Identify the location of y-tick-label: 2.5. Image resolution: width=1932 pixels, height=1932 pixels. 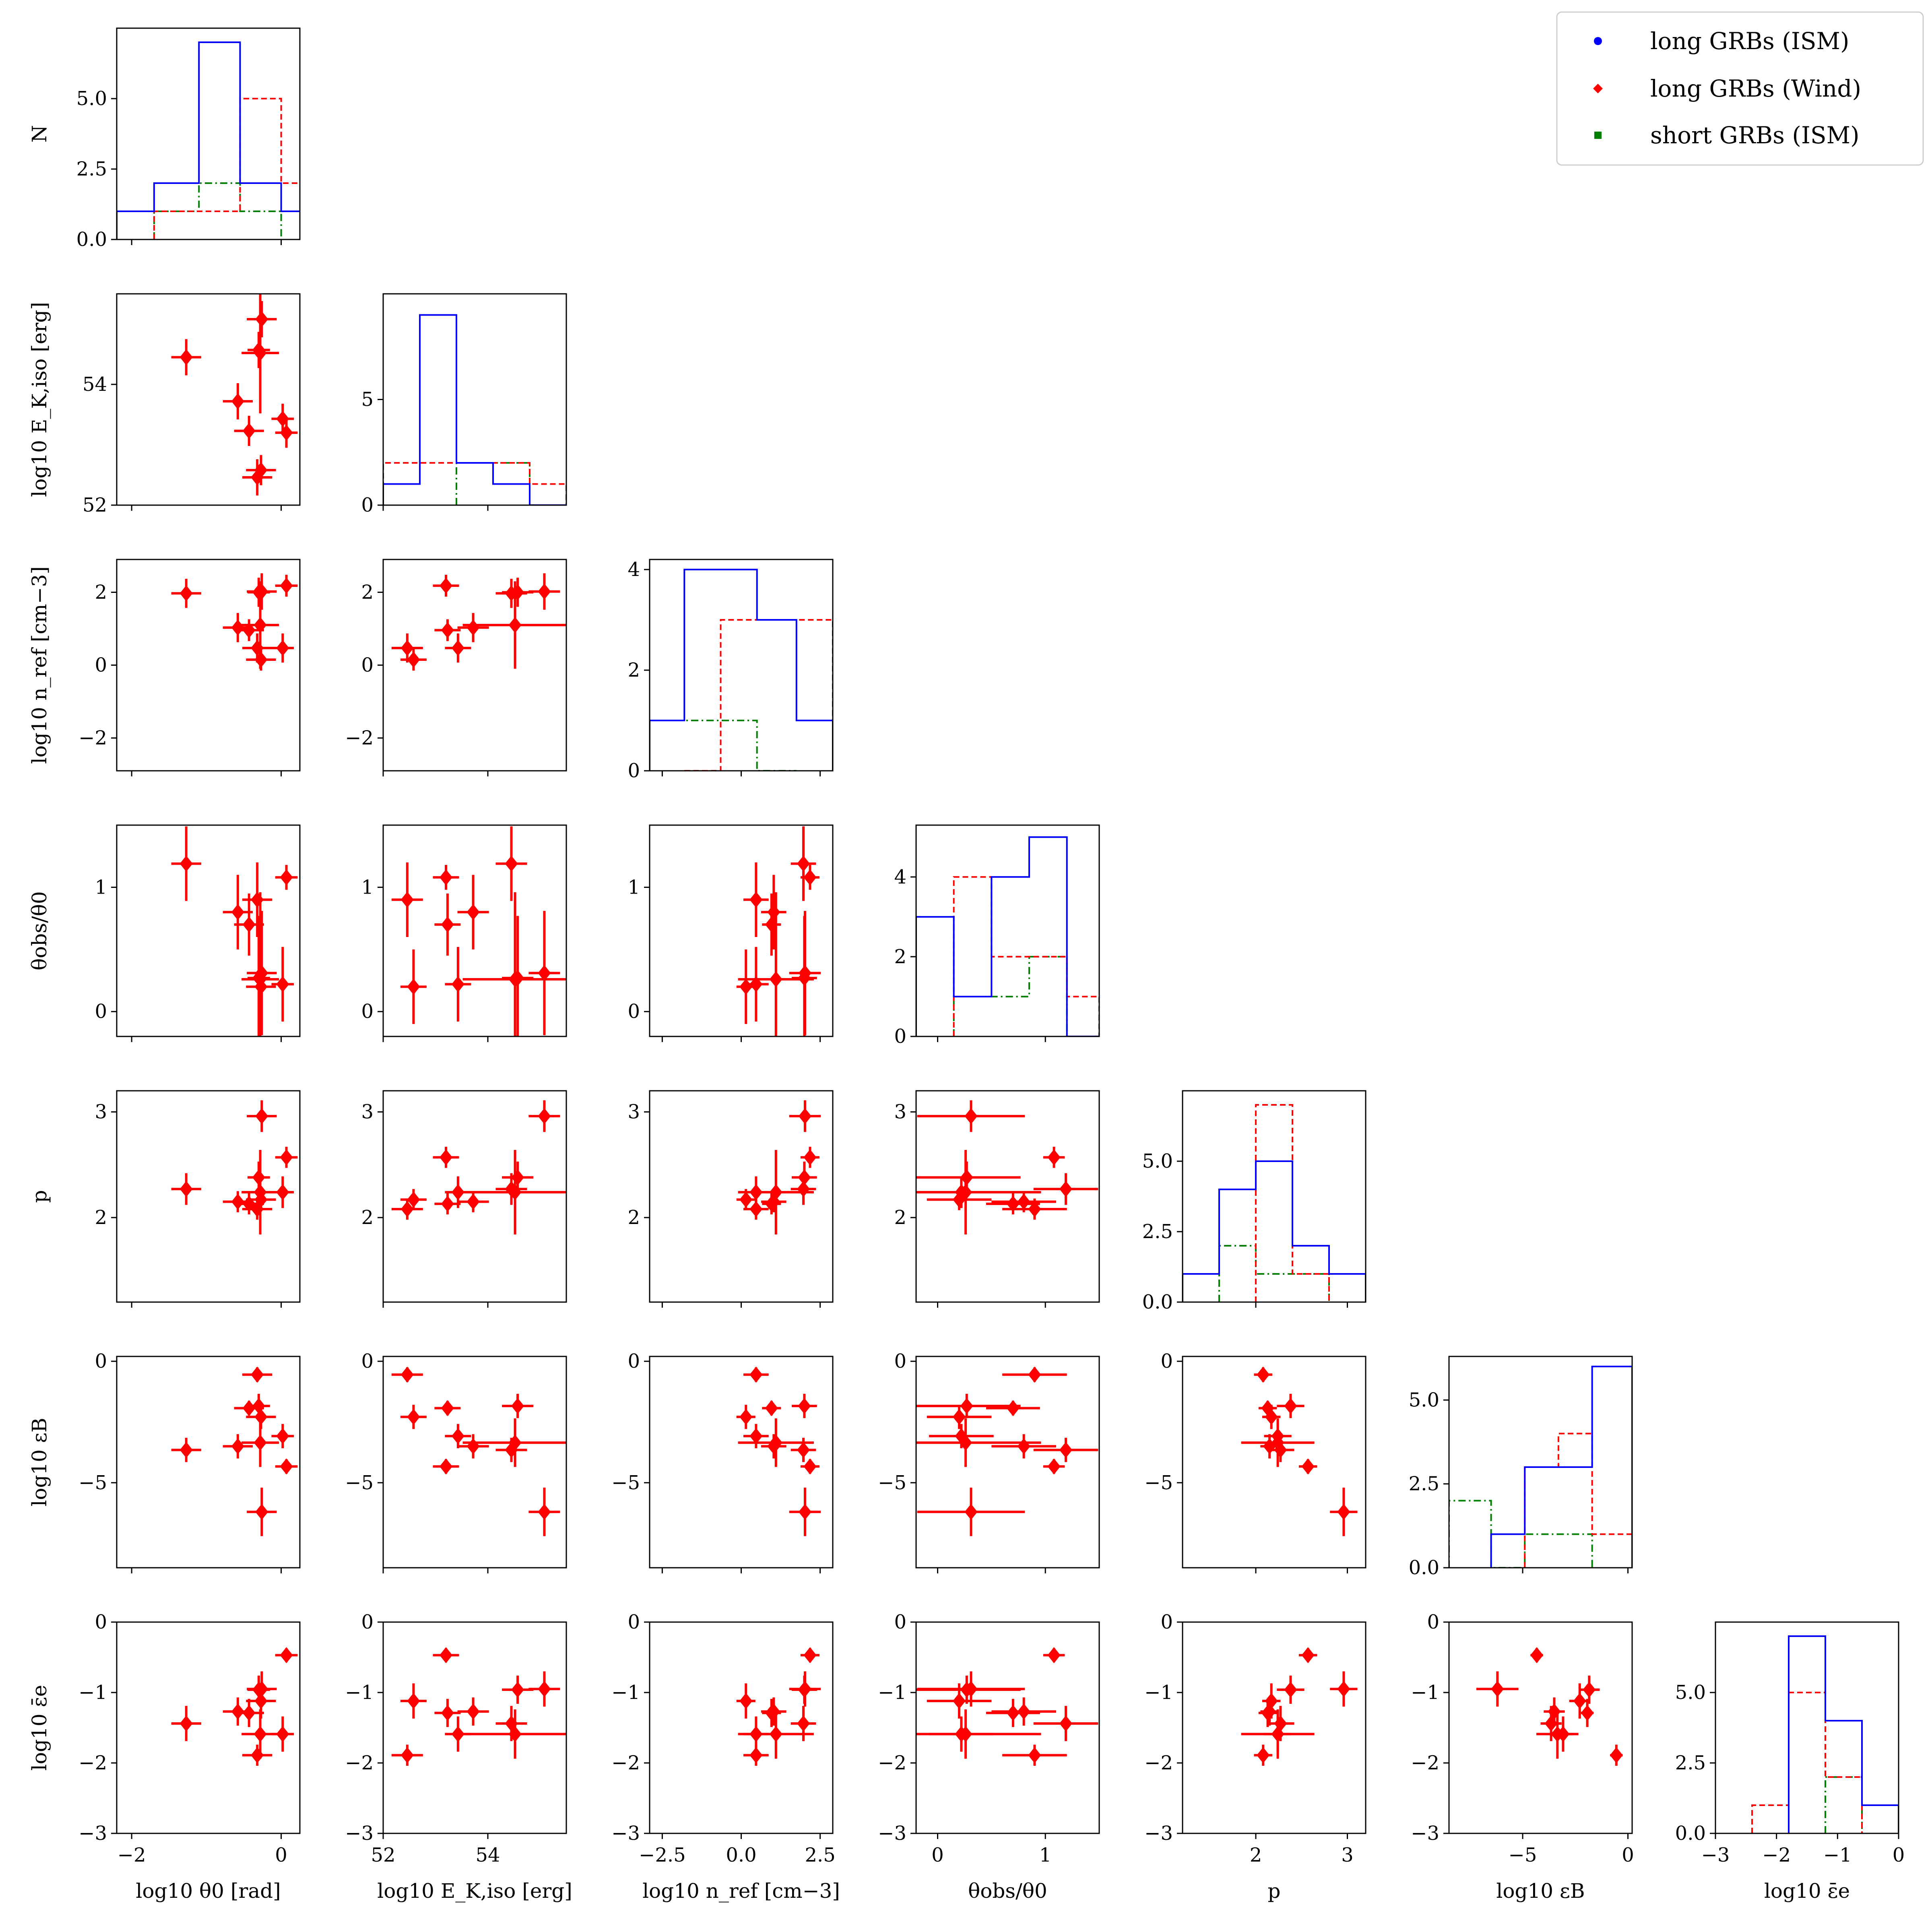
(1424, 1484).